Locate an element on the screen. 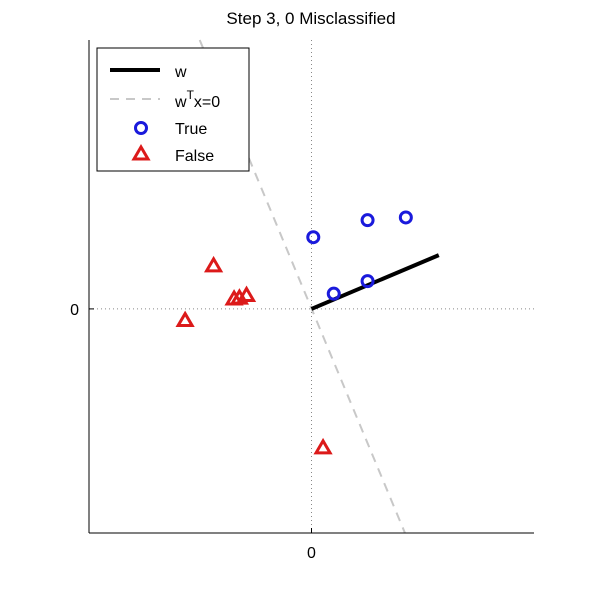 This screenshot has width=600, height=600. legend-boundary-suffix: x=0 is located at coordinates (207, 102).